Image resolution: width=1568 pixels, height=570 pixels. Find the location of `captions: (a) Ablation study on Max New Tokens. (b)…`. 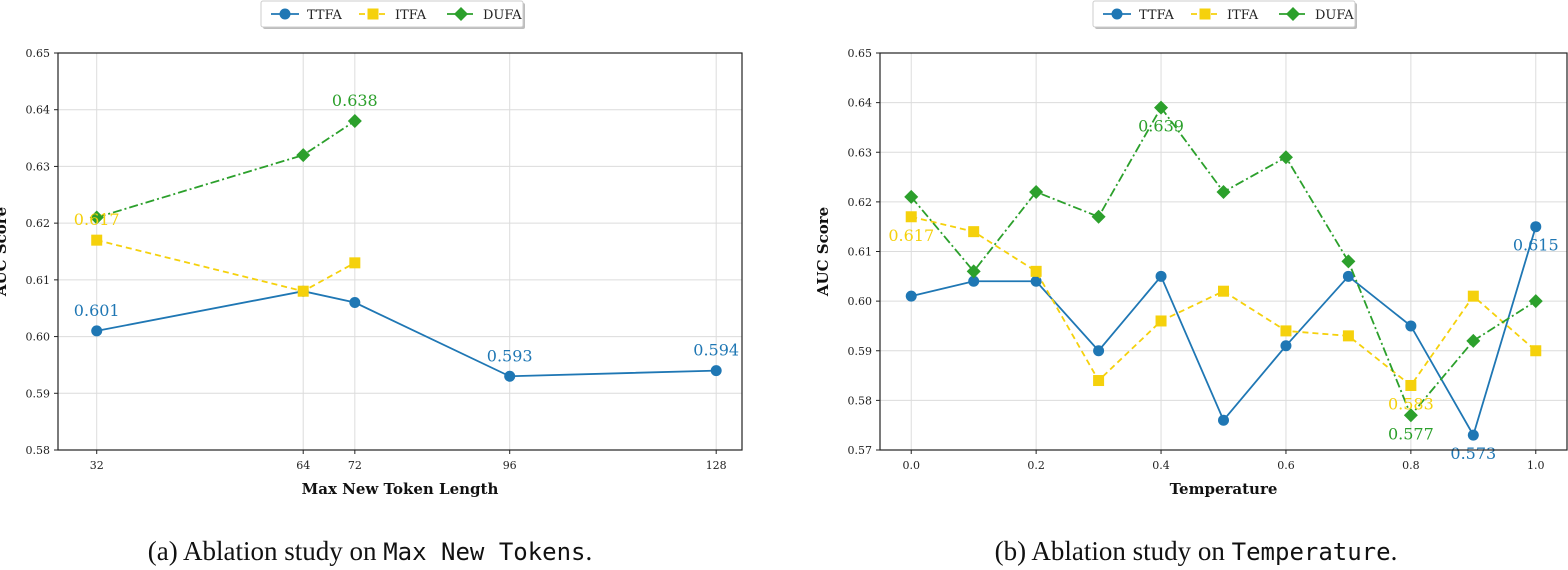

captions: (a) Ablation study on Max New Tokens. (b)… is located at coordinates (773, 551).